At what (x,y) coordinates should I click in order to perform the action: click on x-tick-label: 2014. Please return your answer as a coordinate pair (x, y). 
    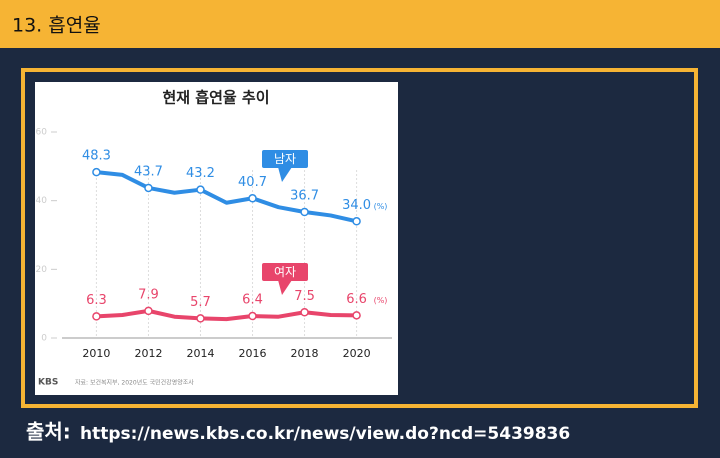
    Looking at the image, I should click on (200, 353).